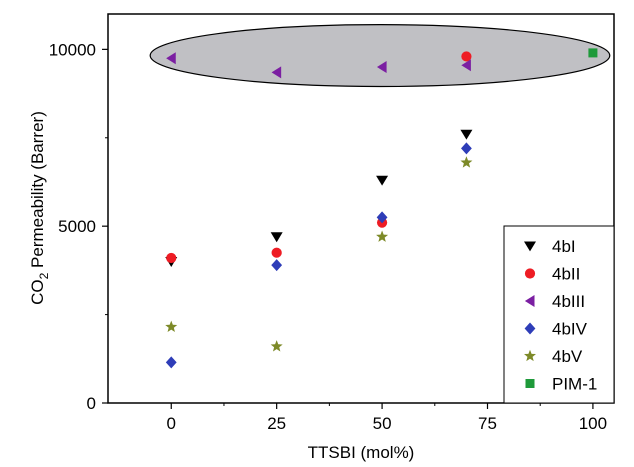 The height and width of the screenshot is (467, 634). I want to click on y-axis-label-rest: Permeability (Barrer), so click(37, 192).